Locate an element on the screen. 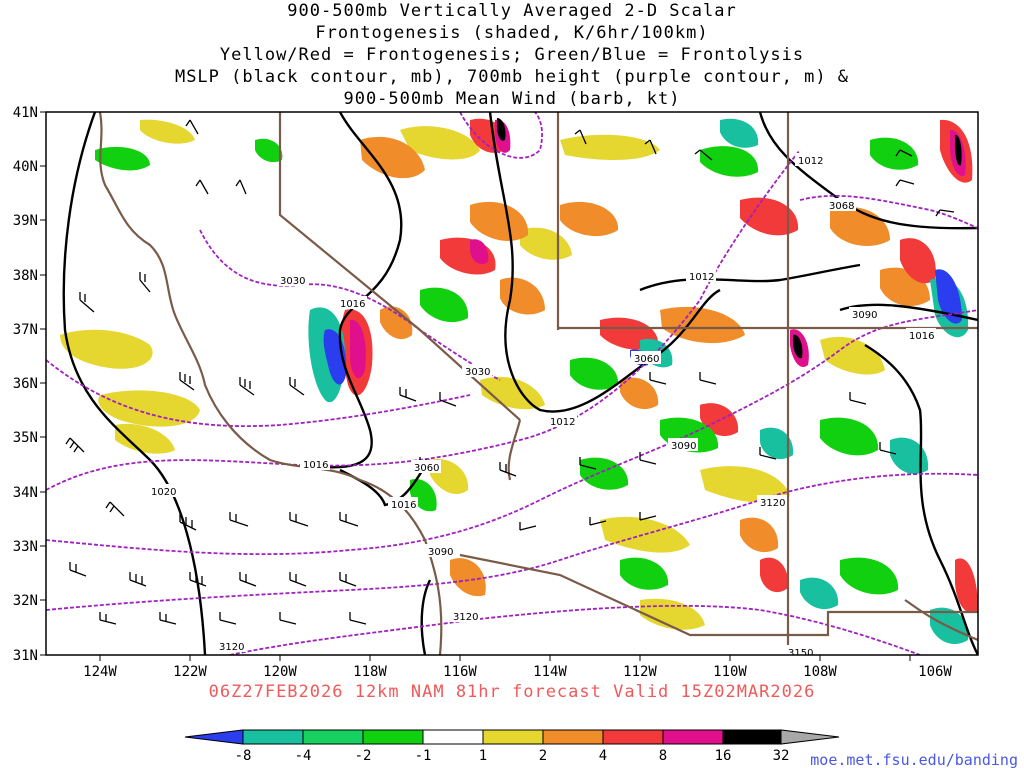 The width and height of the screenshot is (1024, 768). colorbar-label: -8 is located at coordinates (243, 756).